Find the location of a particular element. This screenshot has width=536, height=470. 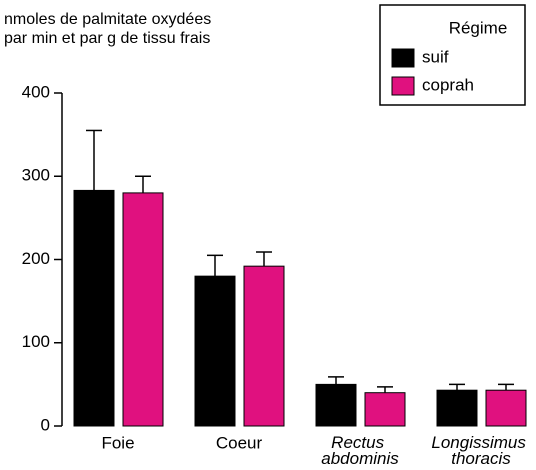

legend-label: coprah is located at coordinates (448, 84).